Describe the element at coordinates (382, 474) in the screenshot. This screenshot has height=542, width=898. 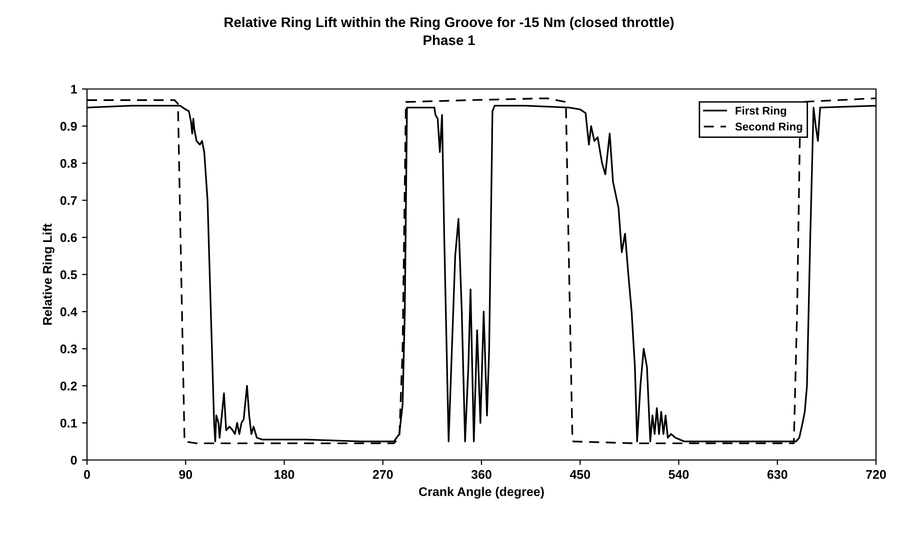
I see `x-tick-label: 270` at that location.